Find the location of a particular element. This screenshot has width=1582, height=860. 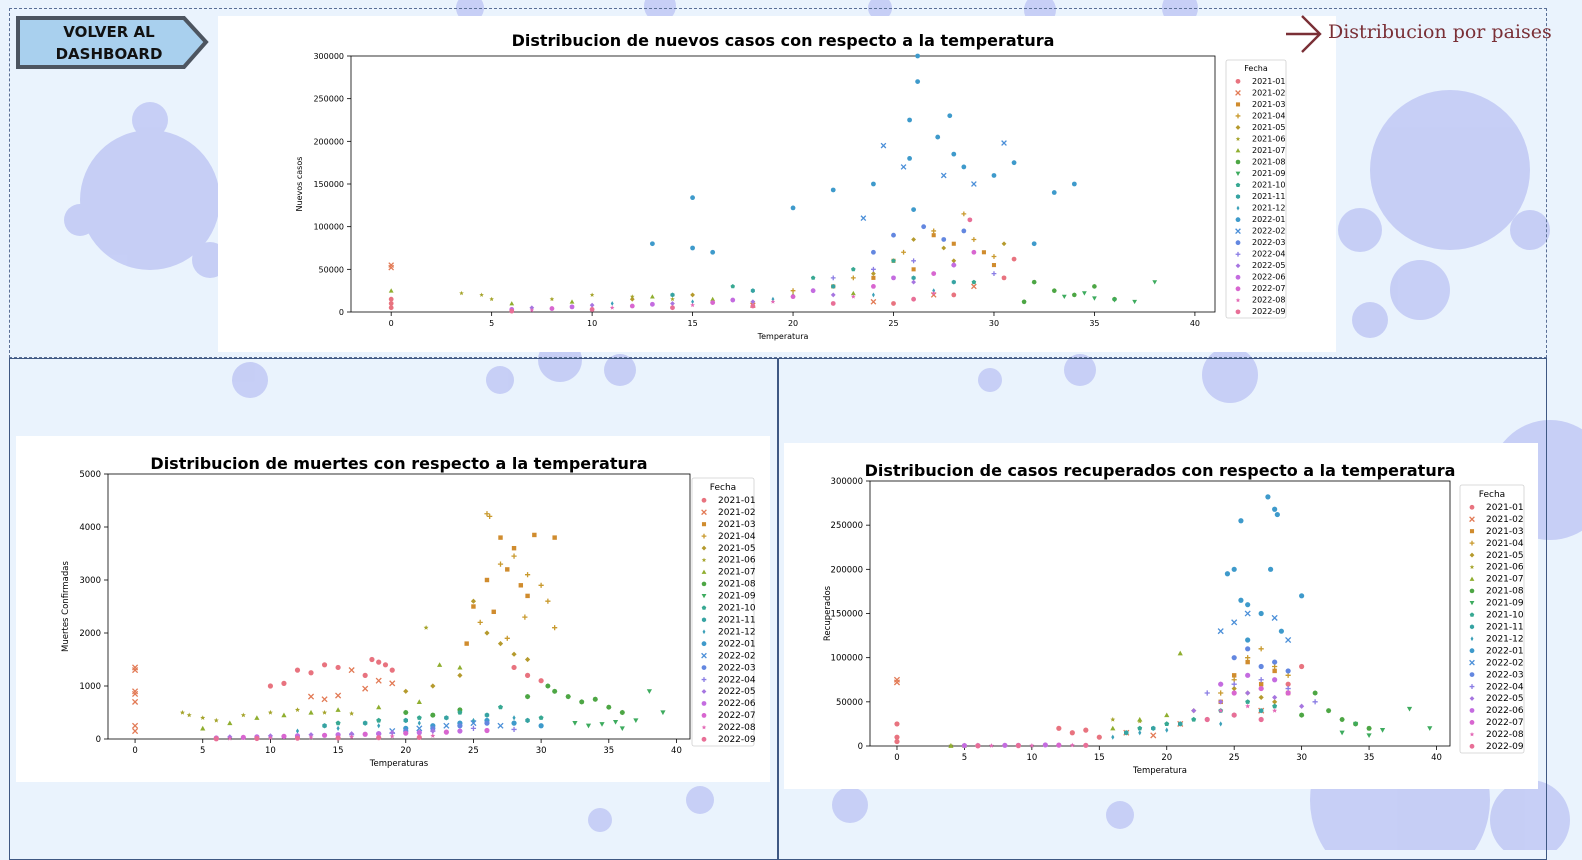

legend-entry-label: 2021-02 is located at coordinates (1505, 520).